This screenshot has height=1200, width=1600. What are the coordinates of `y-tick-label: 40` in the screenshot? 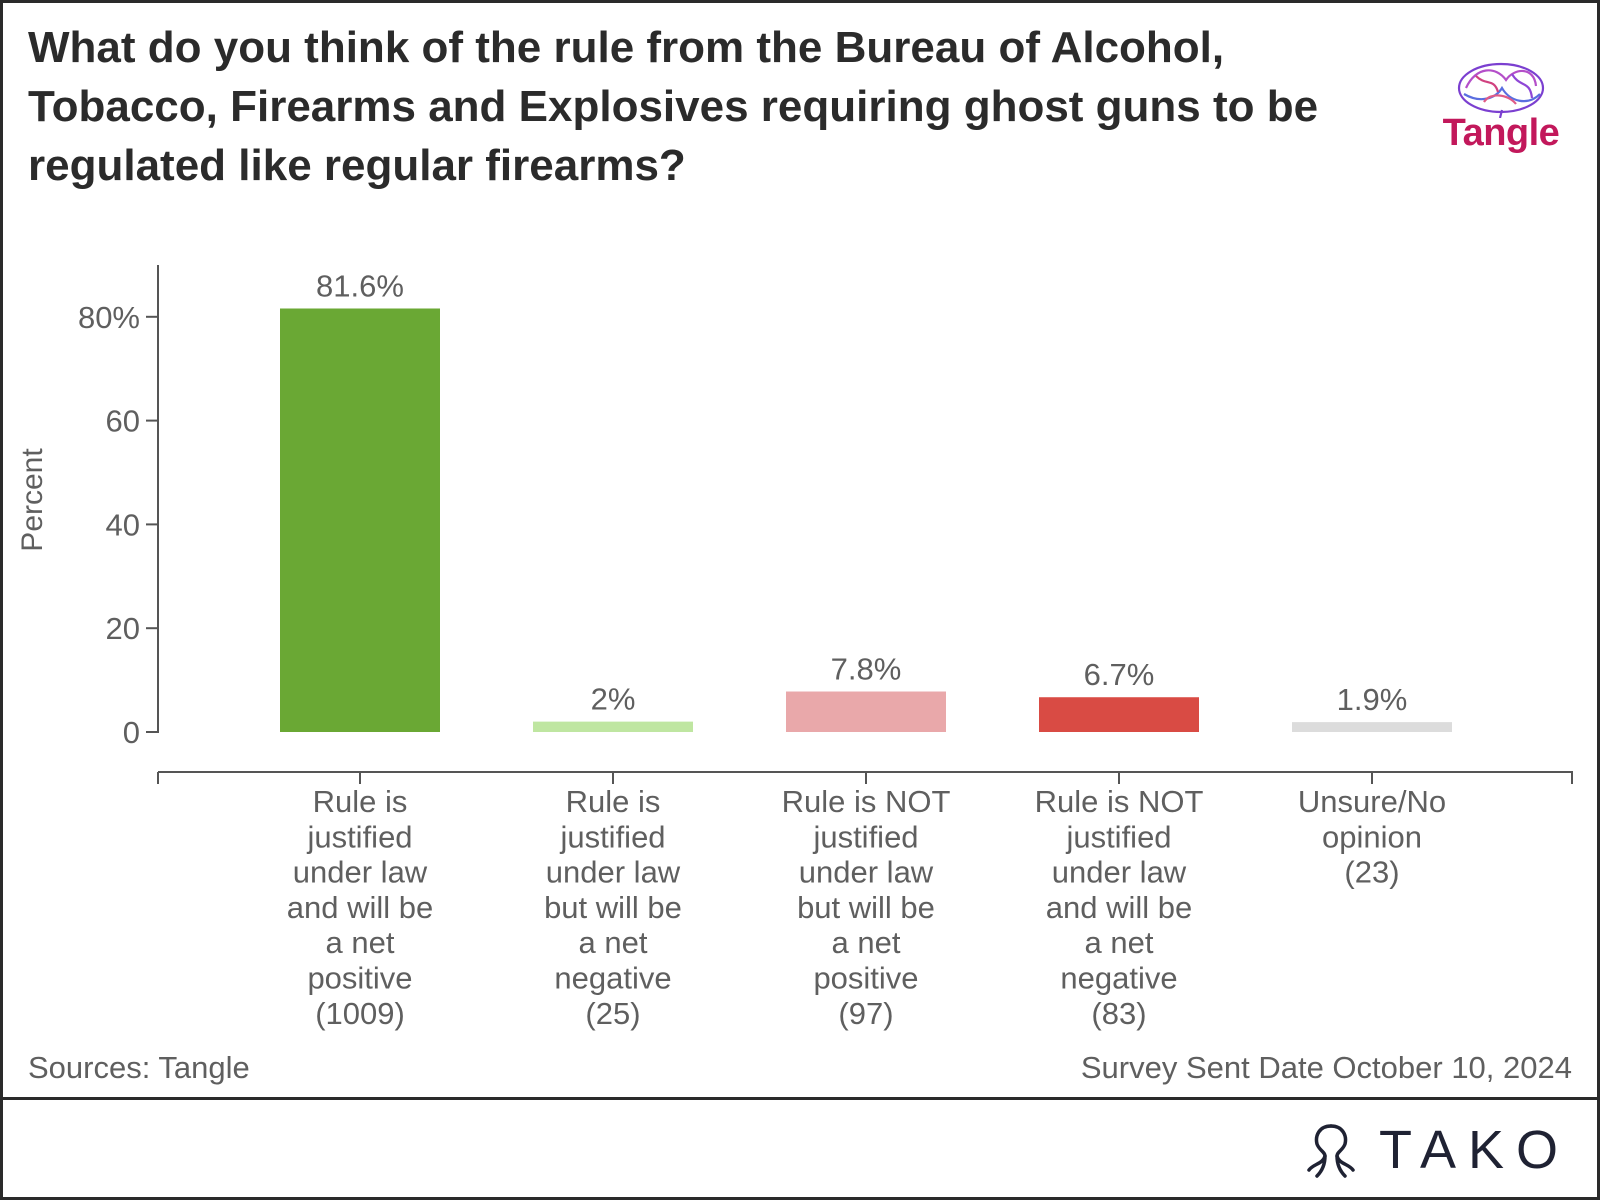 It's located at (123, 524).